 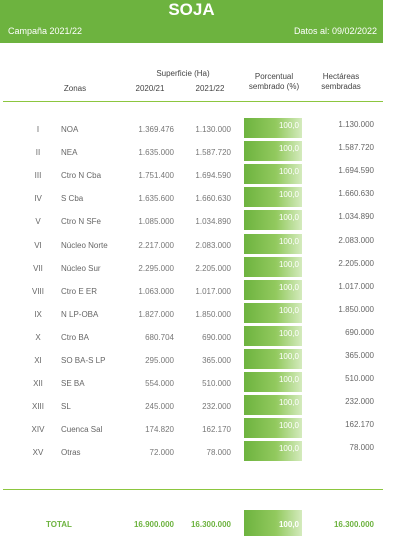 I want to click on surface-2020-21: 2.295.000, so click(x=156, y=268).